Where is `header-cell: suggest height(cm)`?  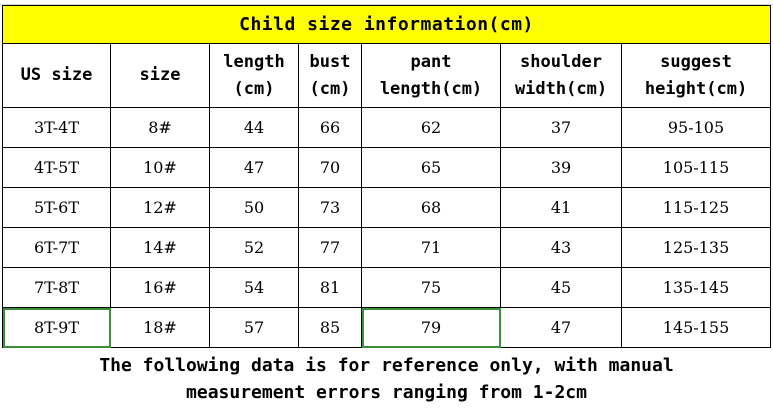
header-cell: suggest height(cm) is located at coordinates (696, 75).